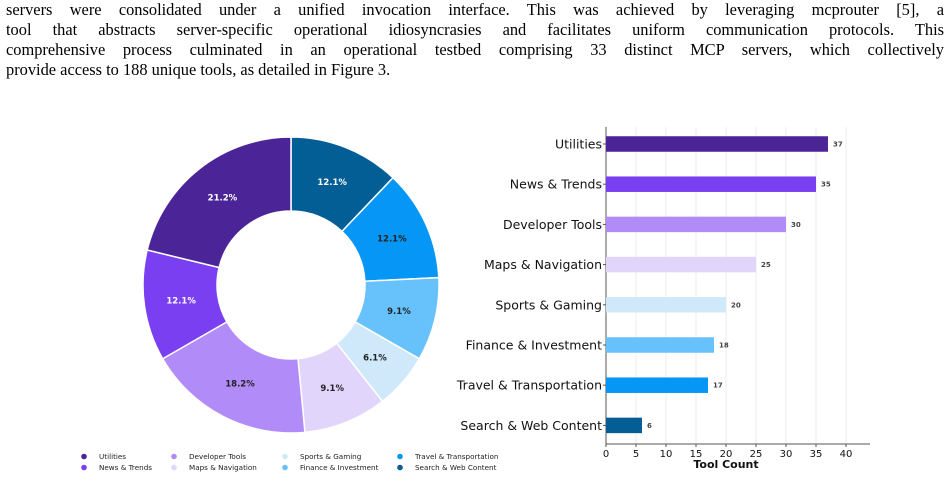 This screenshot has height=480, width=948. Describe the element at coordinates (725, 464) in the screenshot. I see `x-axis-title: Tool Count` at that location.